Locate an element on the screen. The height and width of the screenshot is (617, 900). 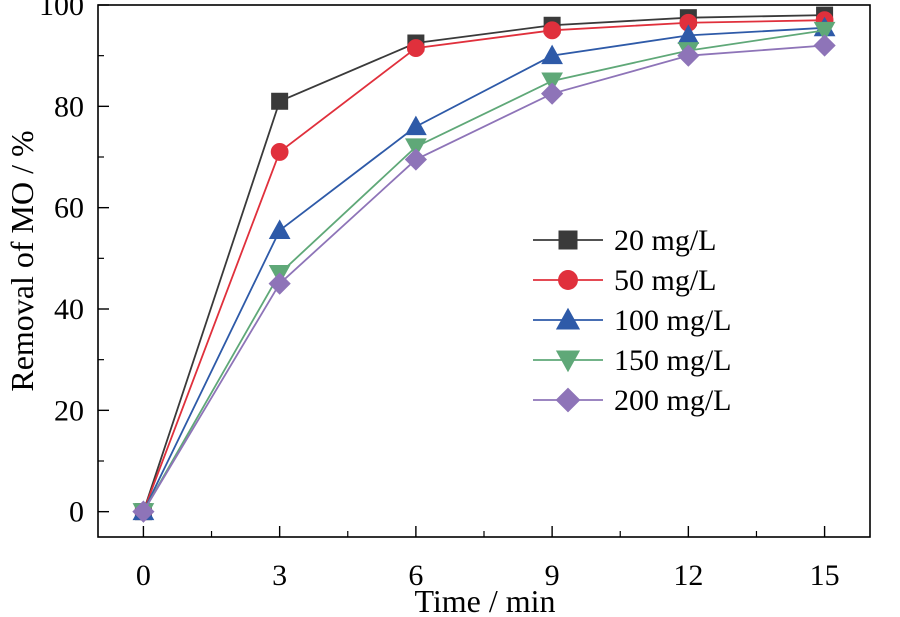
legend-label: 150 mg/L is located at coordinates (673, 360).